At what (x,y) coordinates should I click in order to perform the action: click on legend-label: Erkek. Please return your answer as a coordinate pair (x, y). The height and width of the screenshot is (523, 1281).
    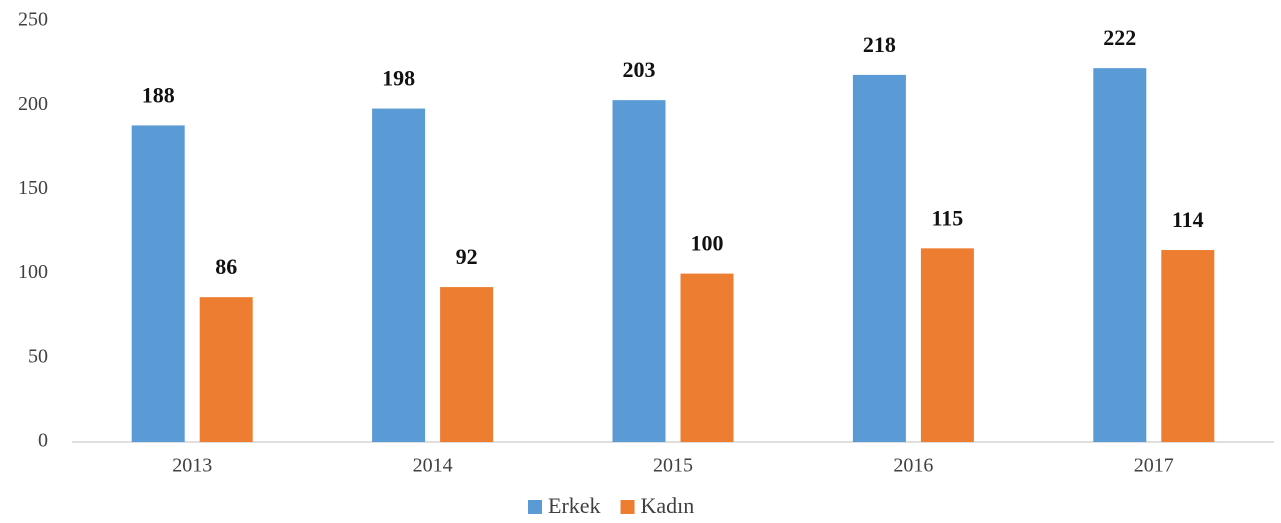
    Looking at the image, I should click on (574, 505).